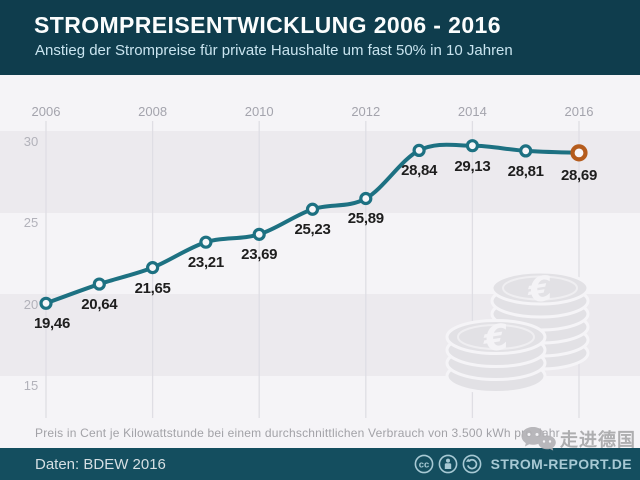  What do you see at coordinates (448, 464) in the screenshot?
I see `attribution-icon` at bounding box center [448, 464].